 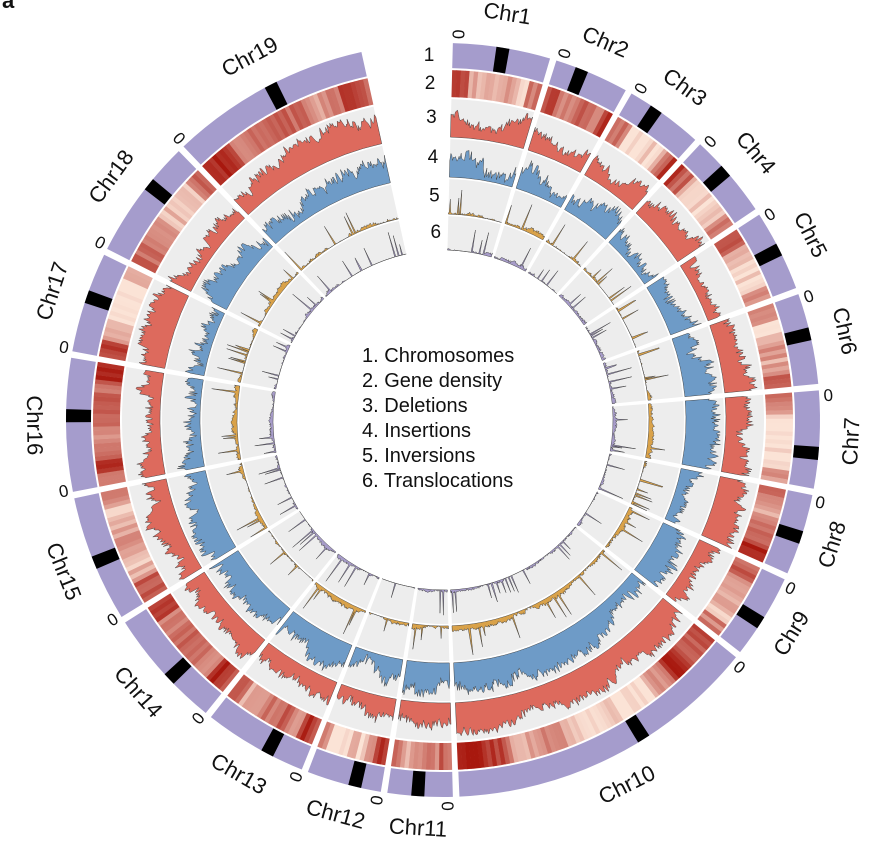 I want to click on segment-chr16, so click(x=171, y=424).